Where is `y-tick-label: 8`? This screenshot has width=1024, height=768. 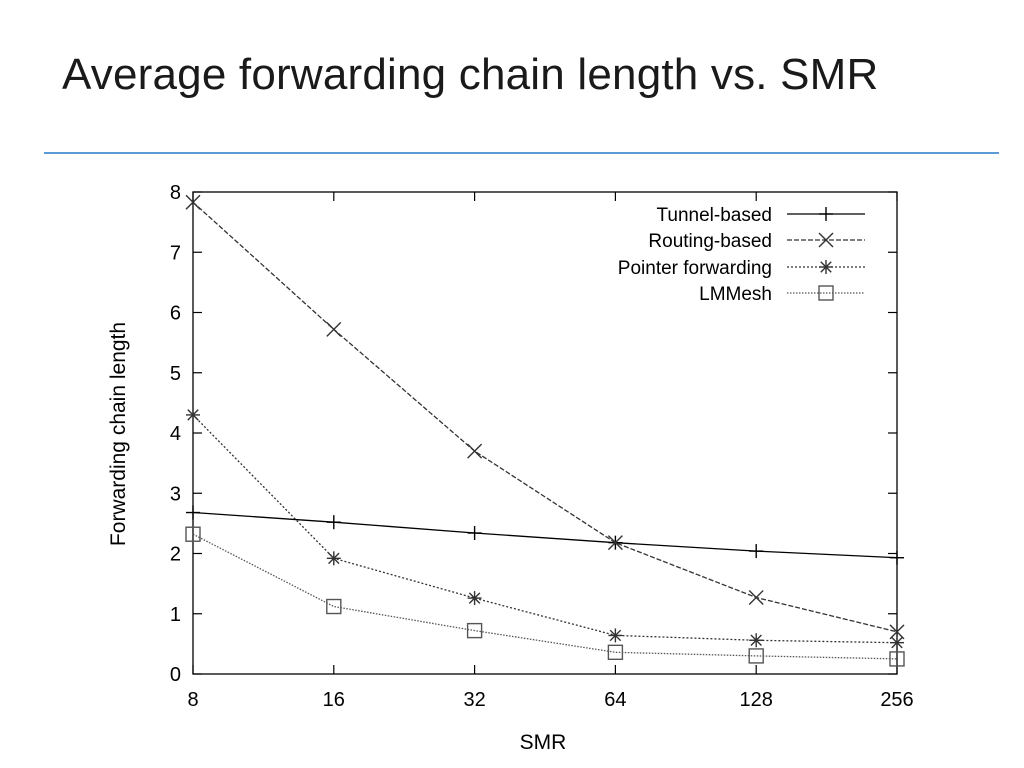
y-tick-label: 8 is located at coordinates (175, 193).